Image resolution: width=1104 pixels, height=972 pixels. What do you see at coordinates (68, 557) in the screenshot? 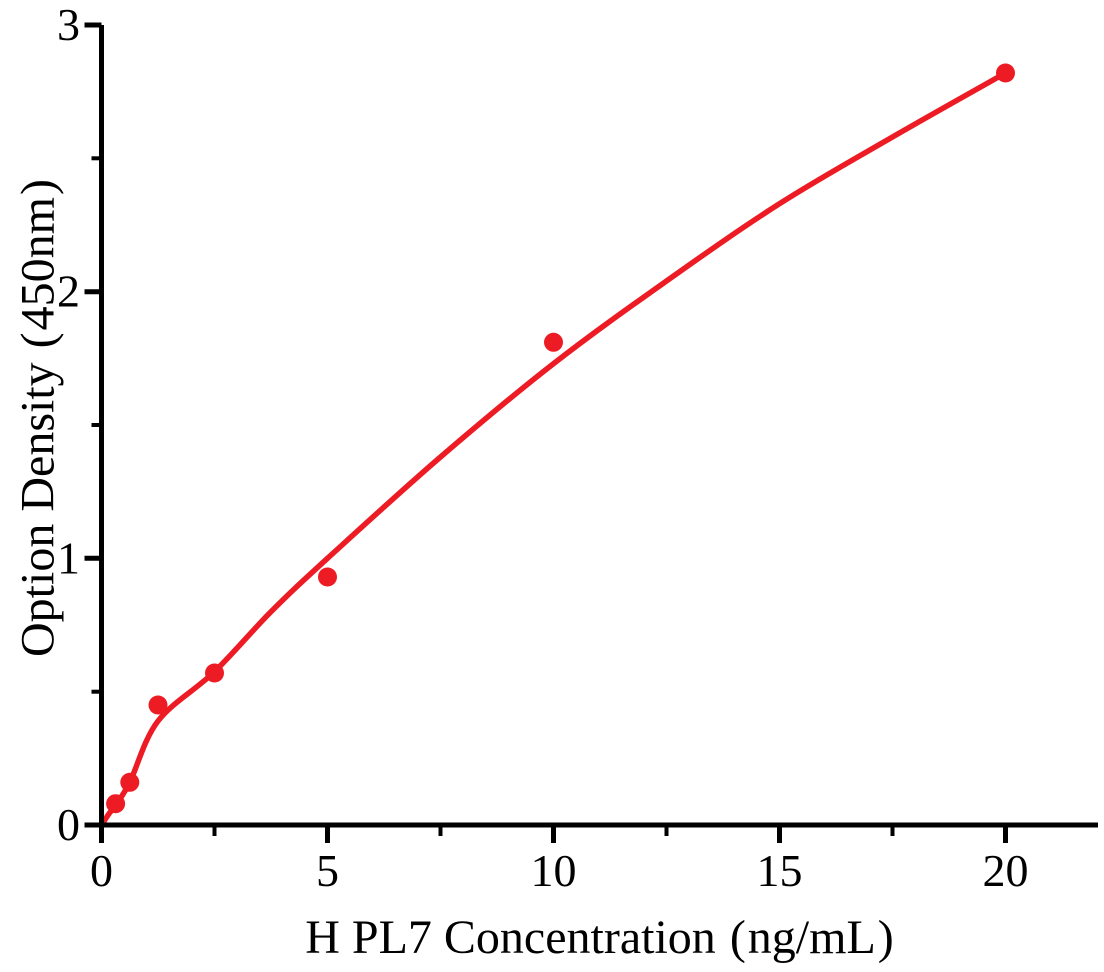
I see `y-tick-label: 1` at bounding box center [68, 557].